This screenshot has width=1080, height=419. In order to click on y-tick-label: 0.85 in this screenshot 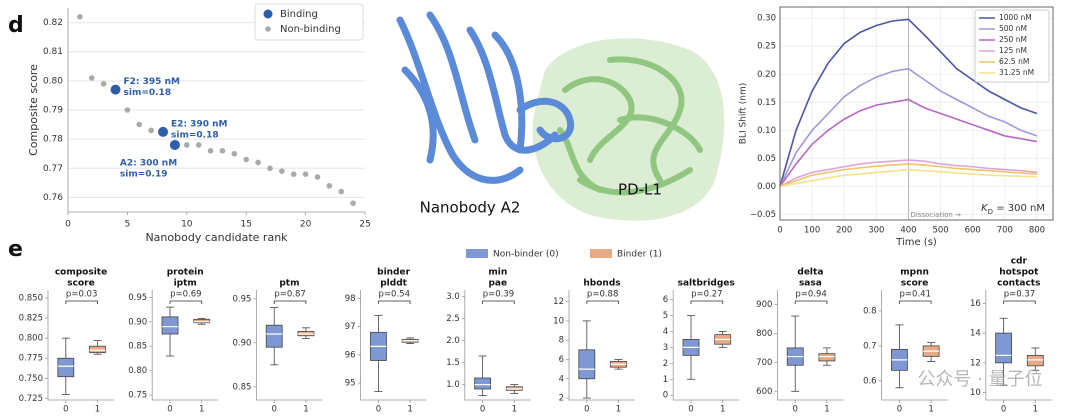, I will do `click(241, 387)`.